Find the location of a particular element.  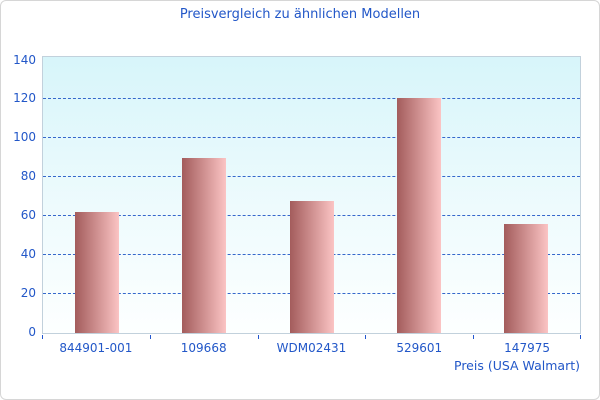

x-category-label-147975: 147975 is located at coordinates (527, 348).